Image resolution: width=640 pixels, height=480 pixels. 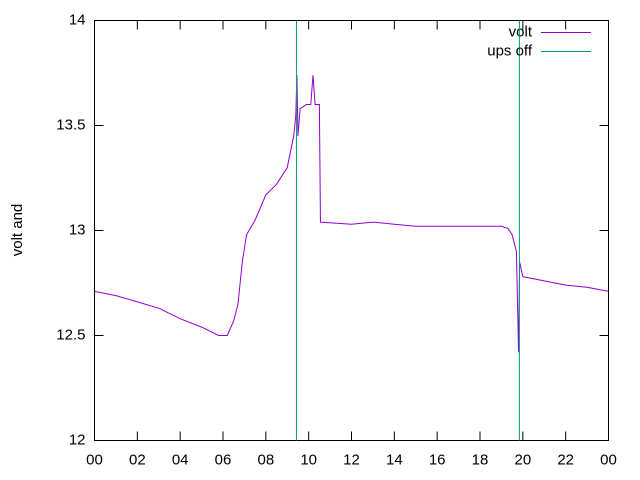 I want to click on x-tick-label: 12, so click(x=351, y=459).